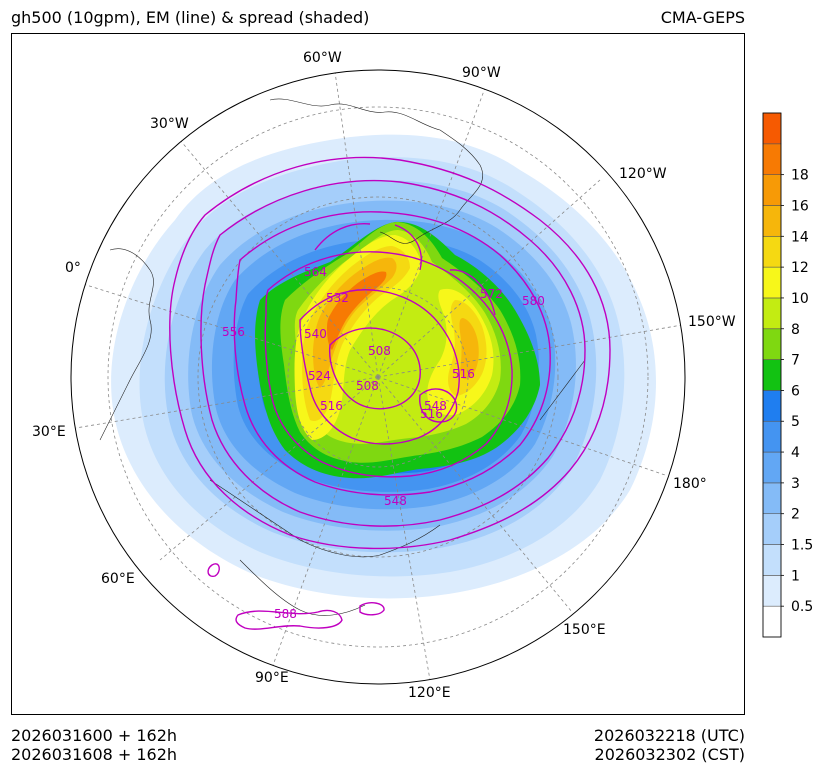  What do you see at coordinates (169, 124) in the screenshot?
I see `lon-label: 30°W` at bounding box center [169, 124].